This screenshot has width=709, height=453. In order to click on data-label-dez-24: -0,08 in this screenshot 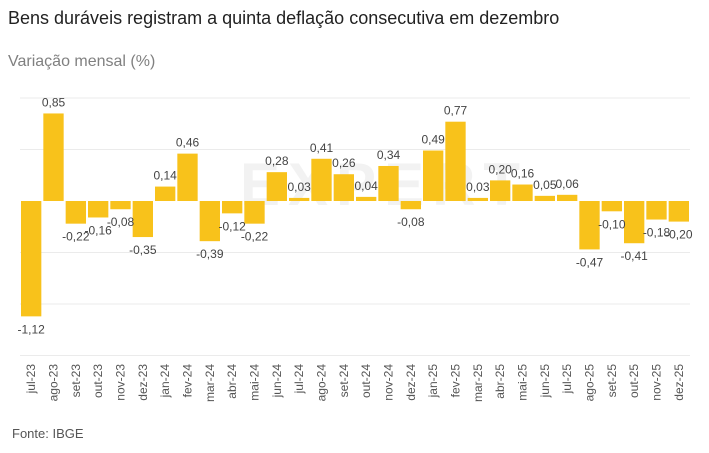, I will do `click(411, 222)`.